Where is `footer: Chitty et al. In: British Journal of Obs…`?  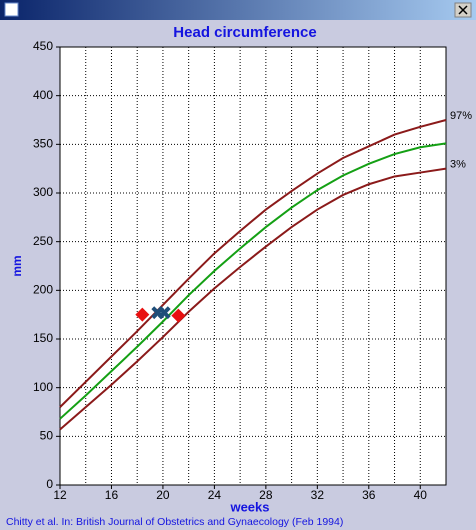
footer: Chitty et al. In: British Journal of Obs… is located at coordinates (174, 522).